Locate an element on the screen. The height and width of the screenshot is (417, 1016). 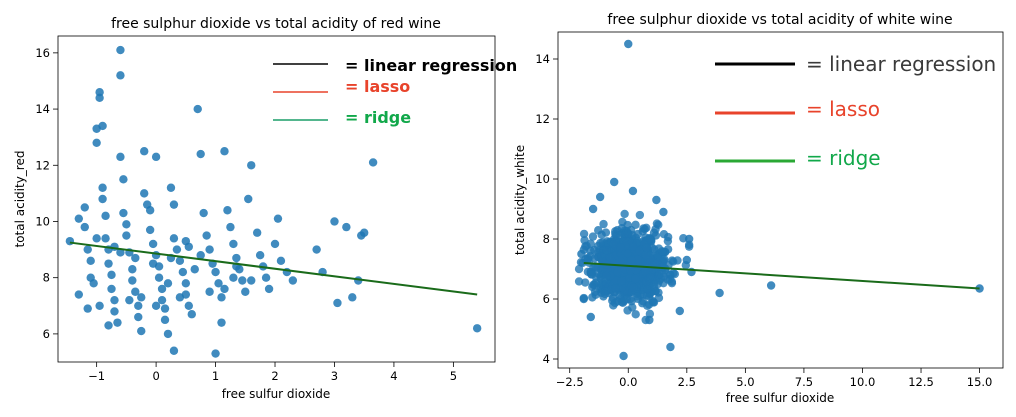
white-y-tick-label: 10 is located at coordinates (542, 179).